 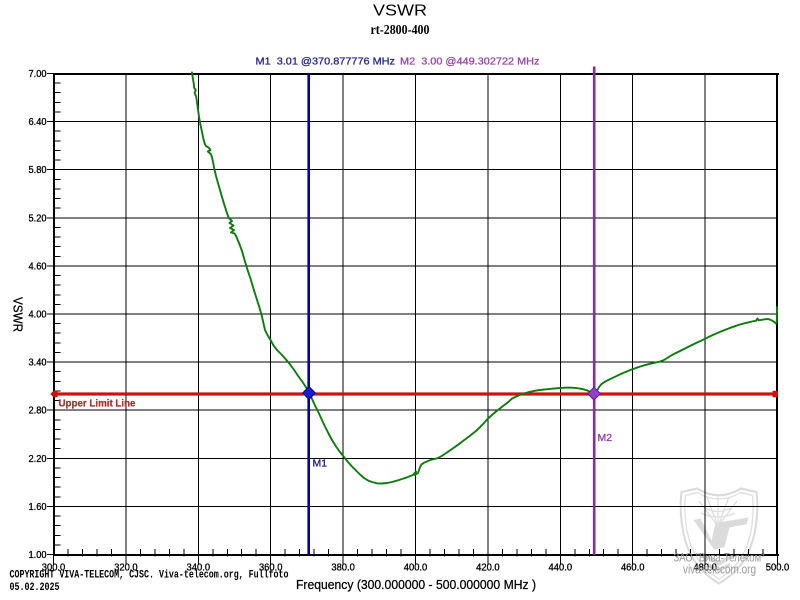 What do you see at coordinates (633, 568) in the screenshot?
I see `svg-text: 460.0` at bounding box center [633, 568].